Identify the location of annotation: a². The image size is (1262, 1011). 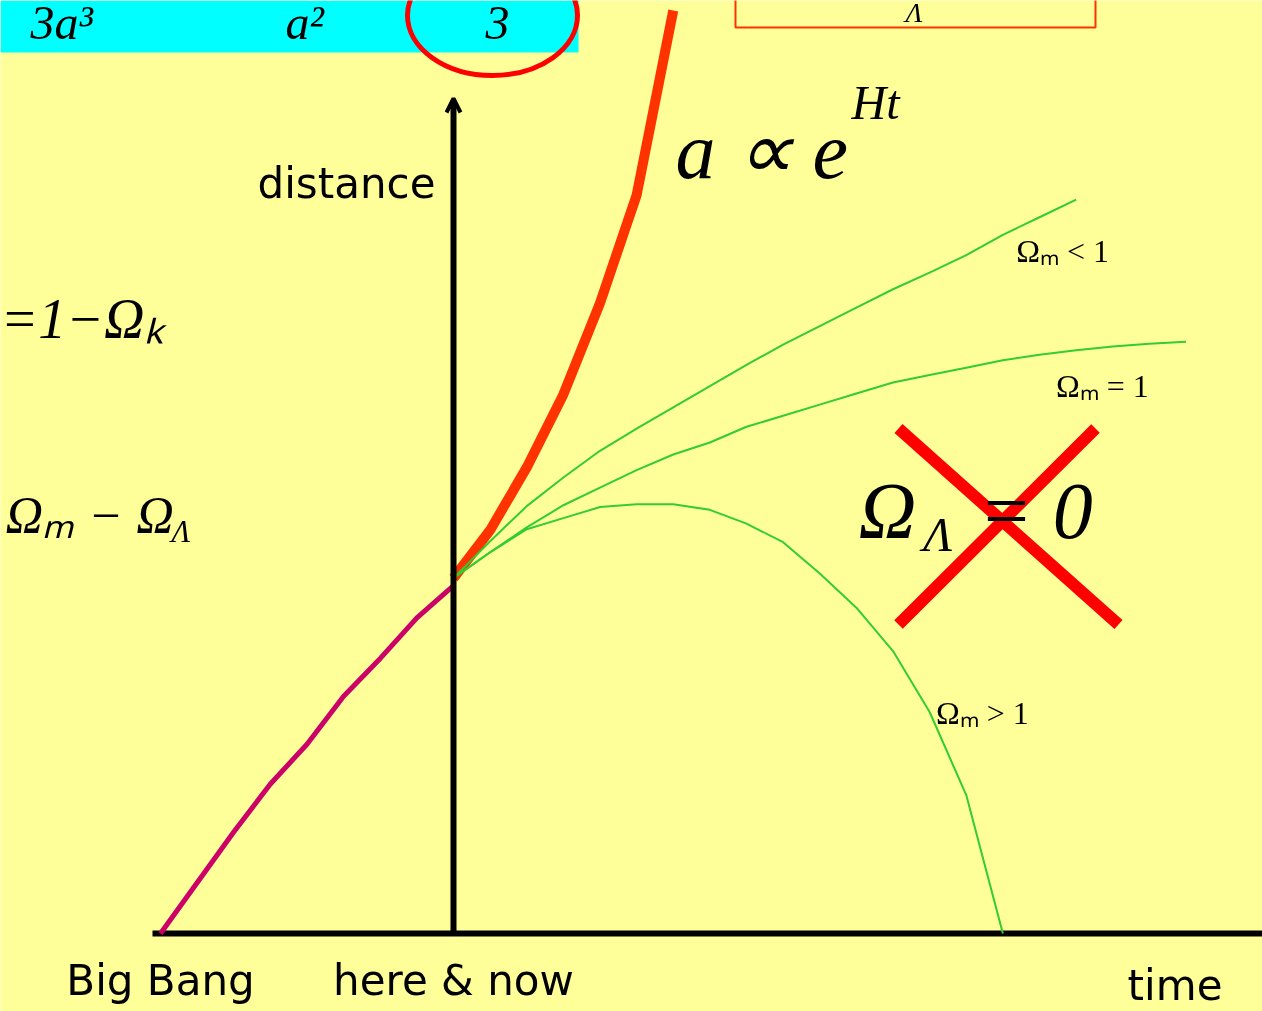
(305, 24).